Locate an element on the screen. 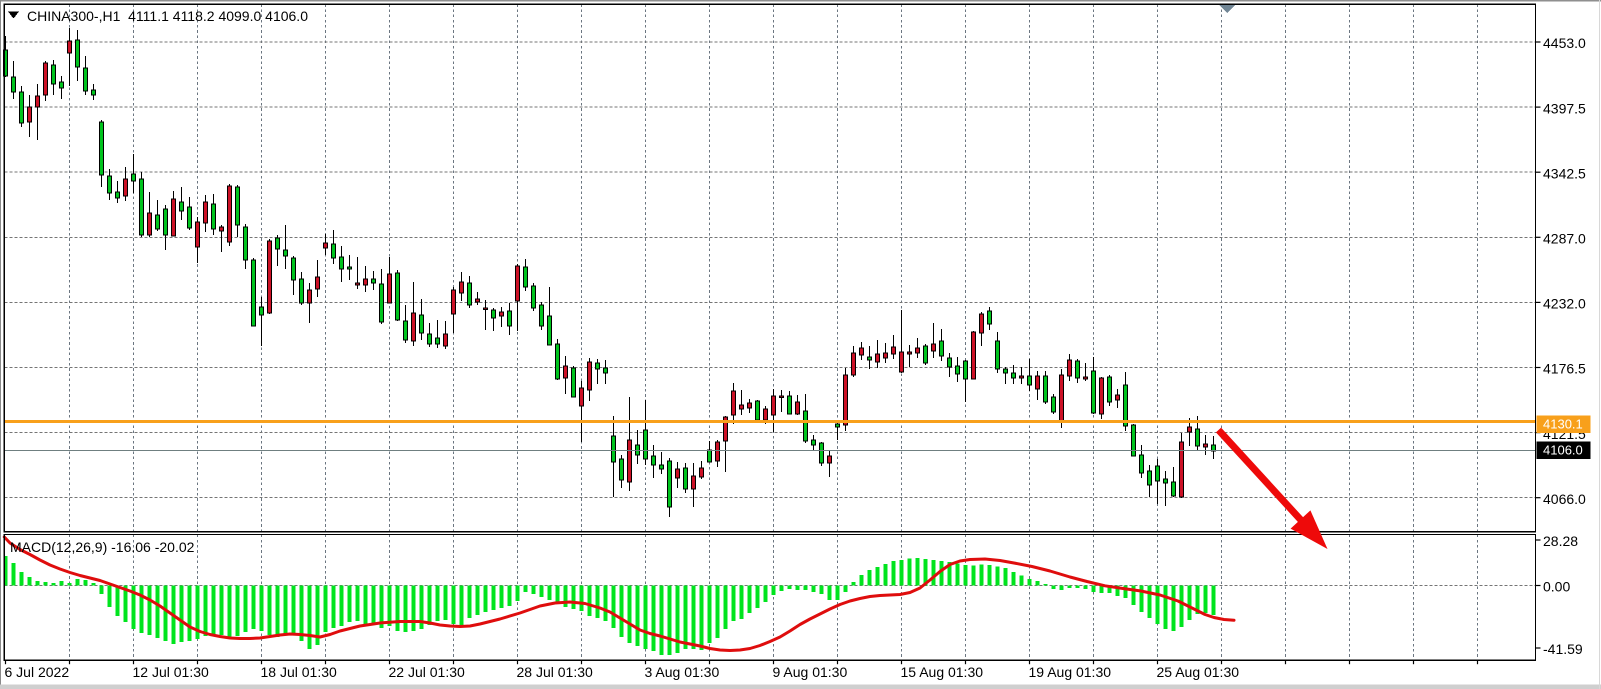 This screenshot has height=689, width=1601. svg-text: 3 Aug 01:30 is located at coordinates (682, 672).